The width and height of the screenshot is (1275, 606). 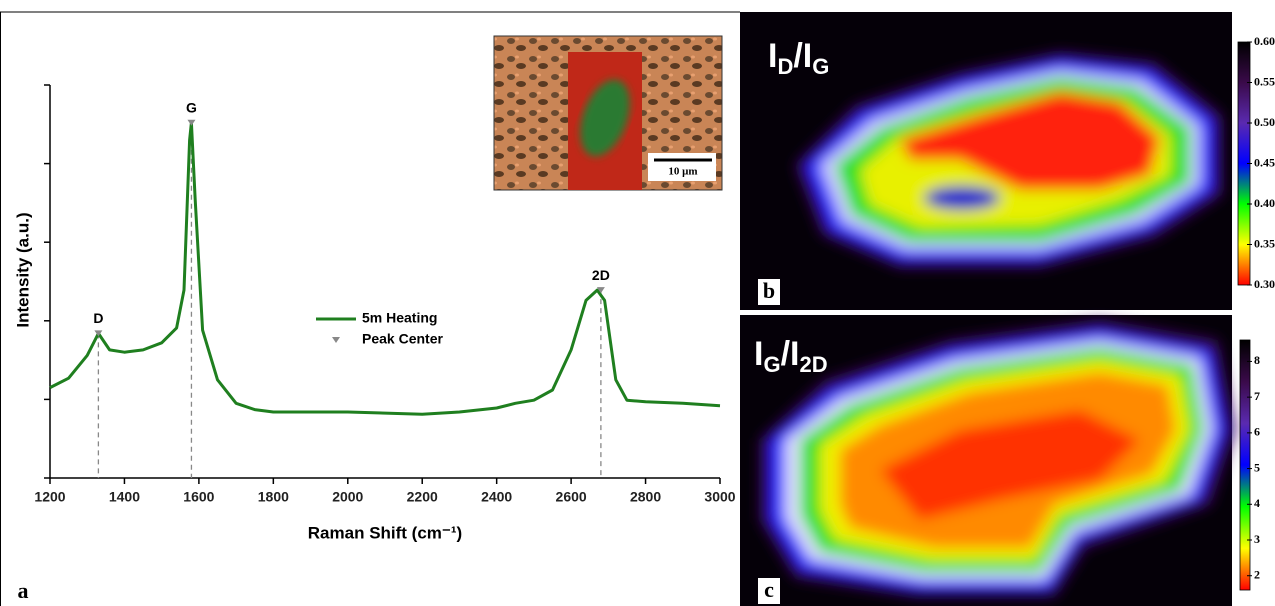 I want to click on scale-bar-box, so click(x=682, y=167).